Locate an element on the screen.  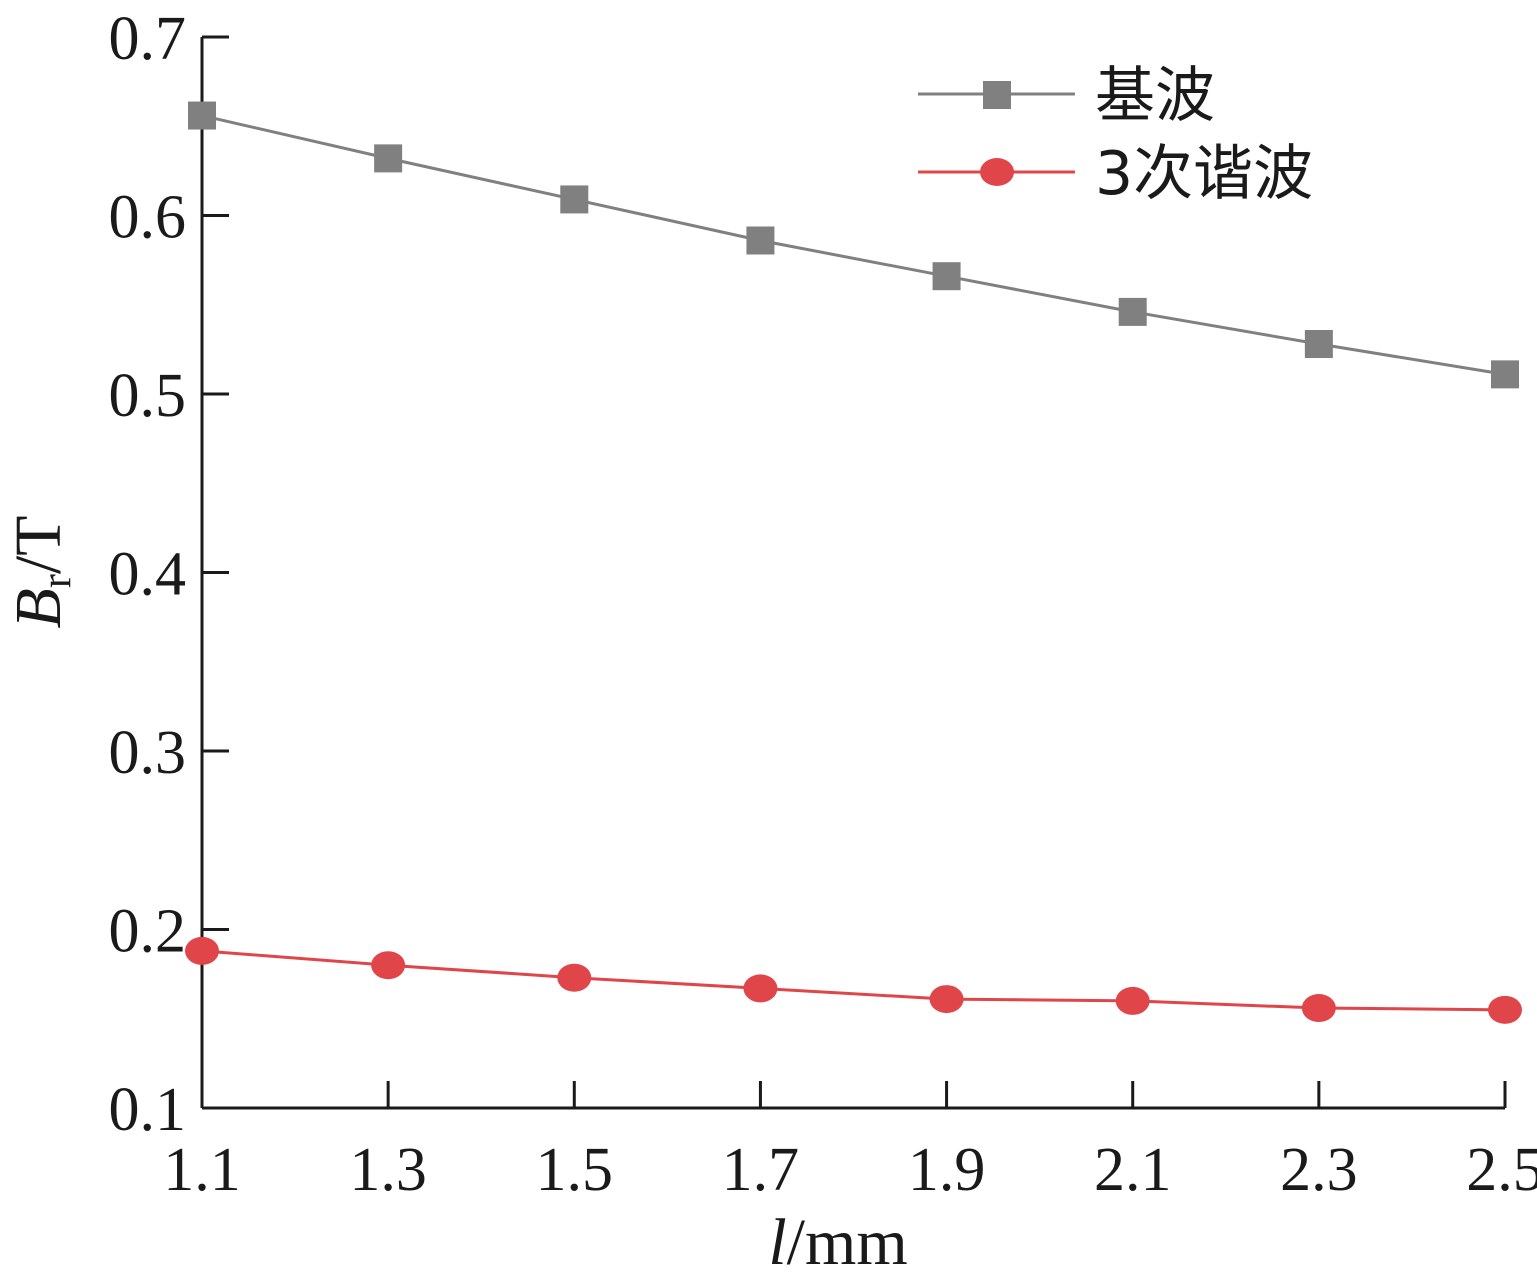
series-line is located at coordinates (853, 980).